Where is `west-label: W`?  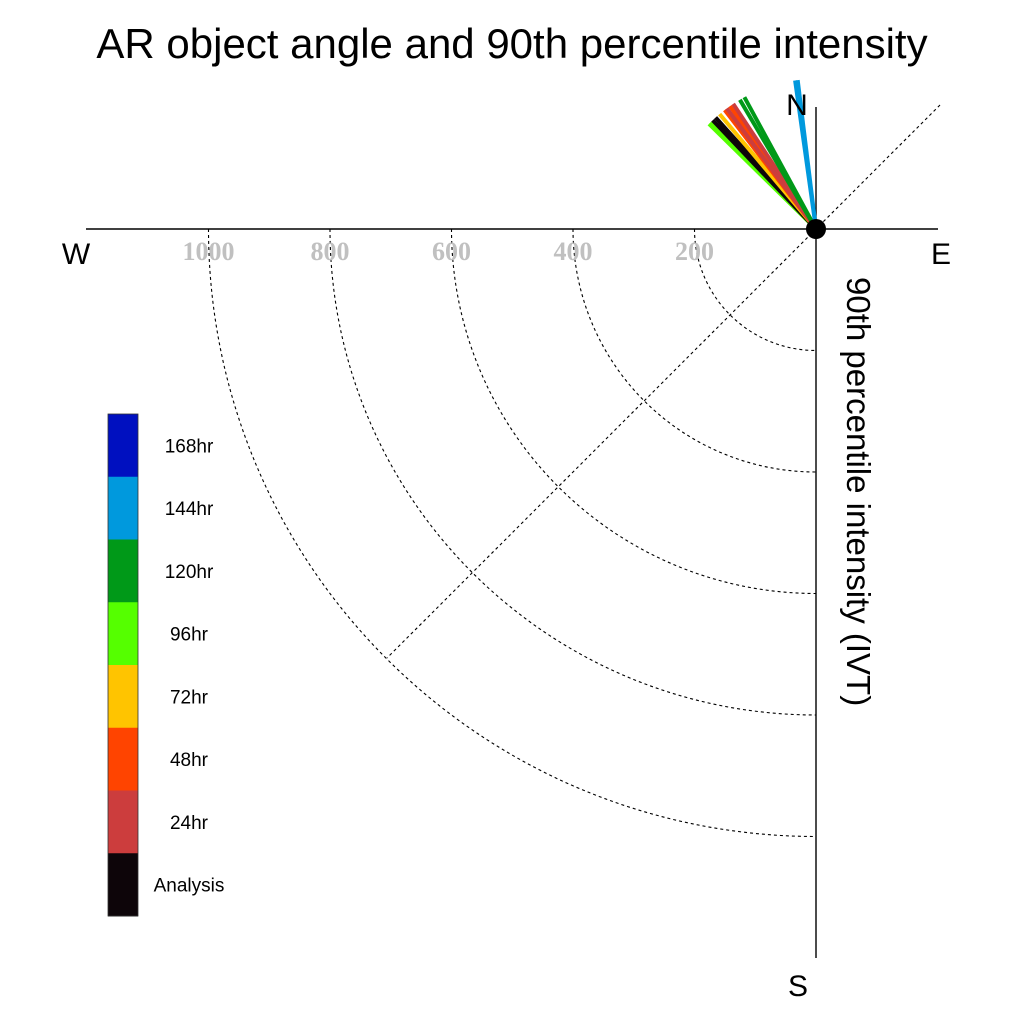
west-label: W is located at coordinates (76, 254).